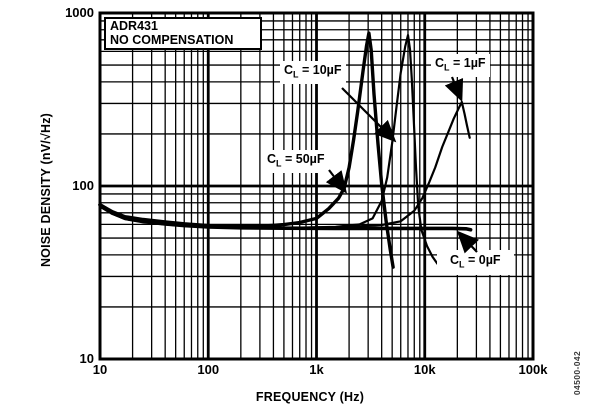  Describe the element at coordinates (316, 369) in the screenshot. I see `x-tick-label-1k: 1k` at that location.